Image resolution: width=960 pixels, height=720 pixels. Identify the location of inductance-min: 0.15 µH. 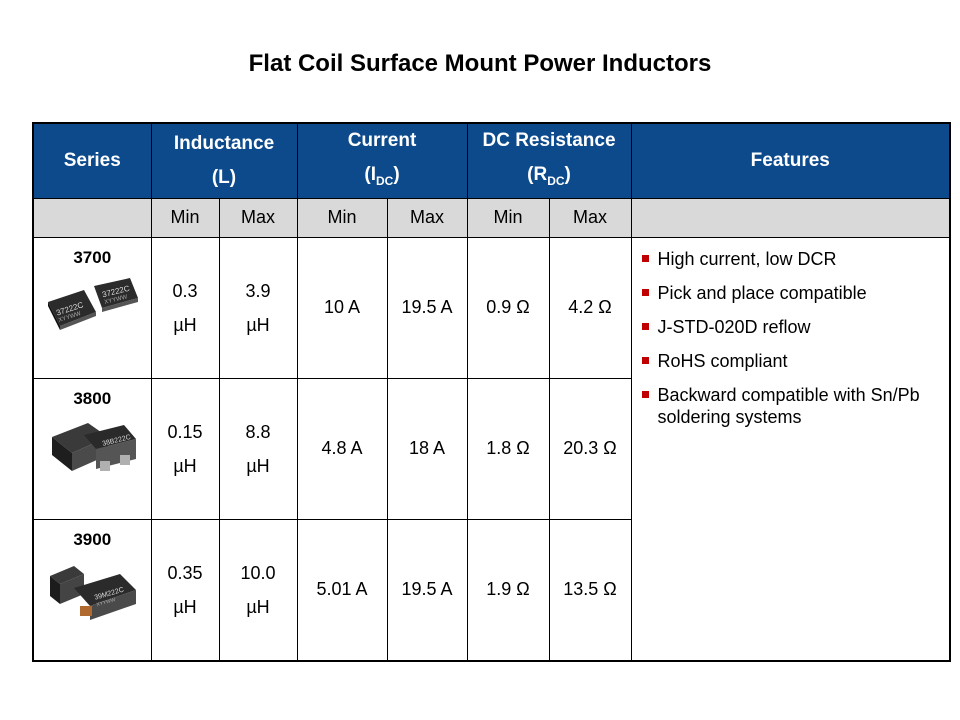
(185, 448).